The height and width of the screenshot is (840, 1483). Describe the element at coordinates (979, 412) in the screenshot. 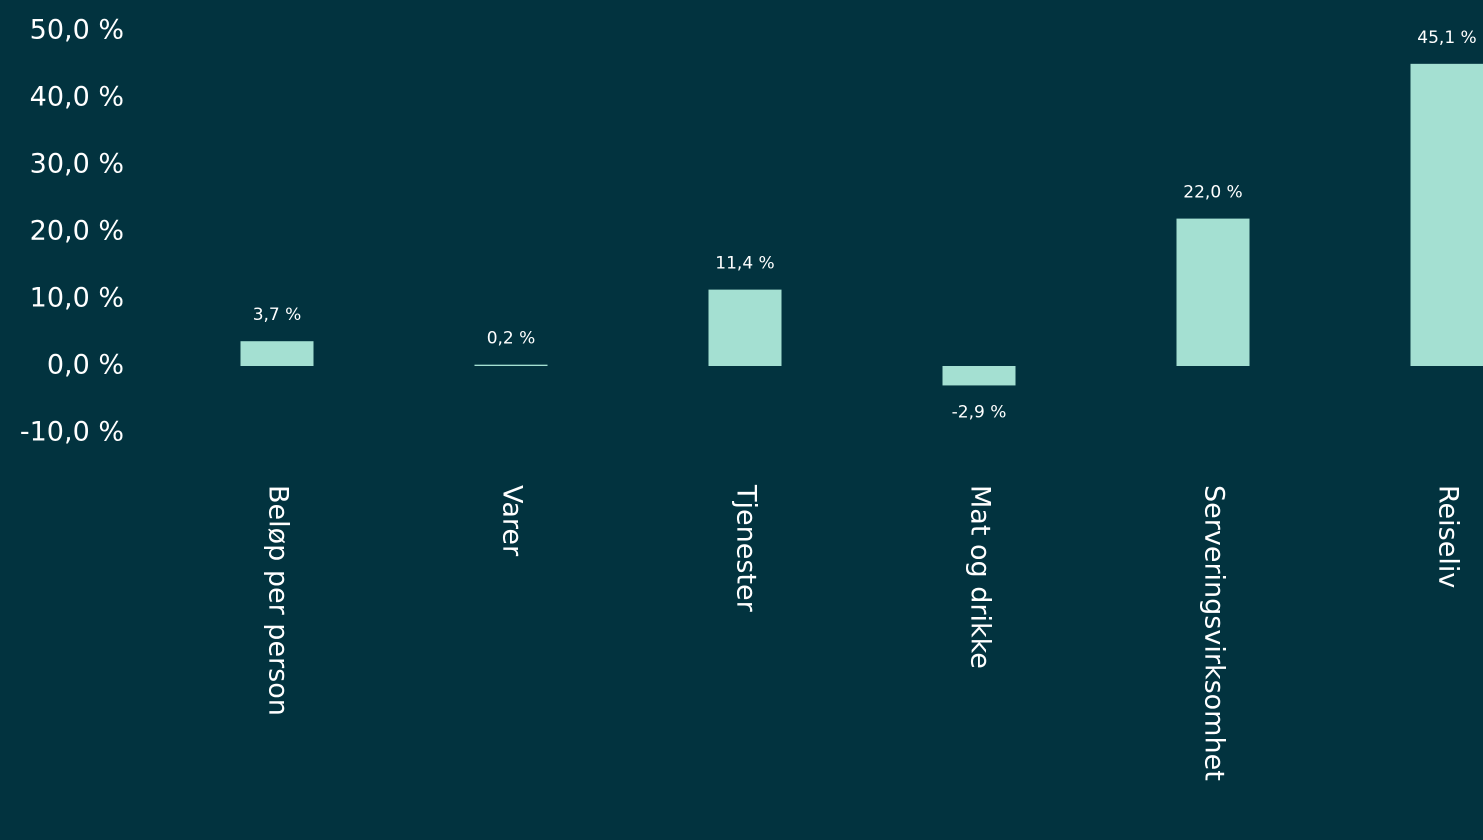

I see `value-label: -2,9 %` at that location.